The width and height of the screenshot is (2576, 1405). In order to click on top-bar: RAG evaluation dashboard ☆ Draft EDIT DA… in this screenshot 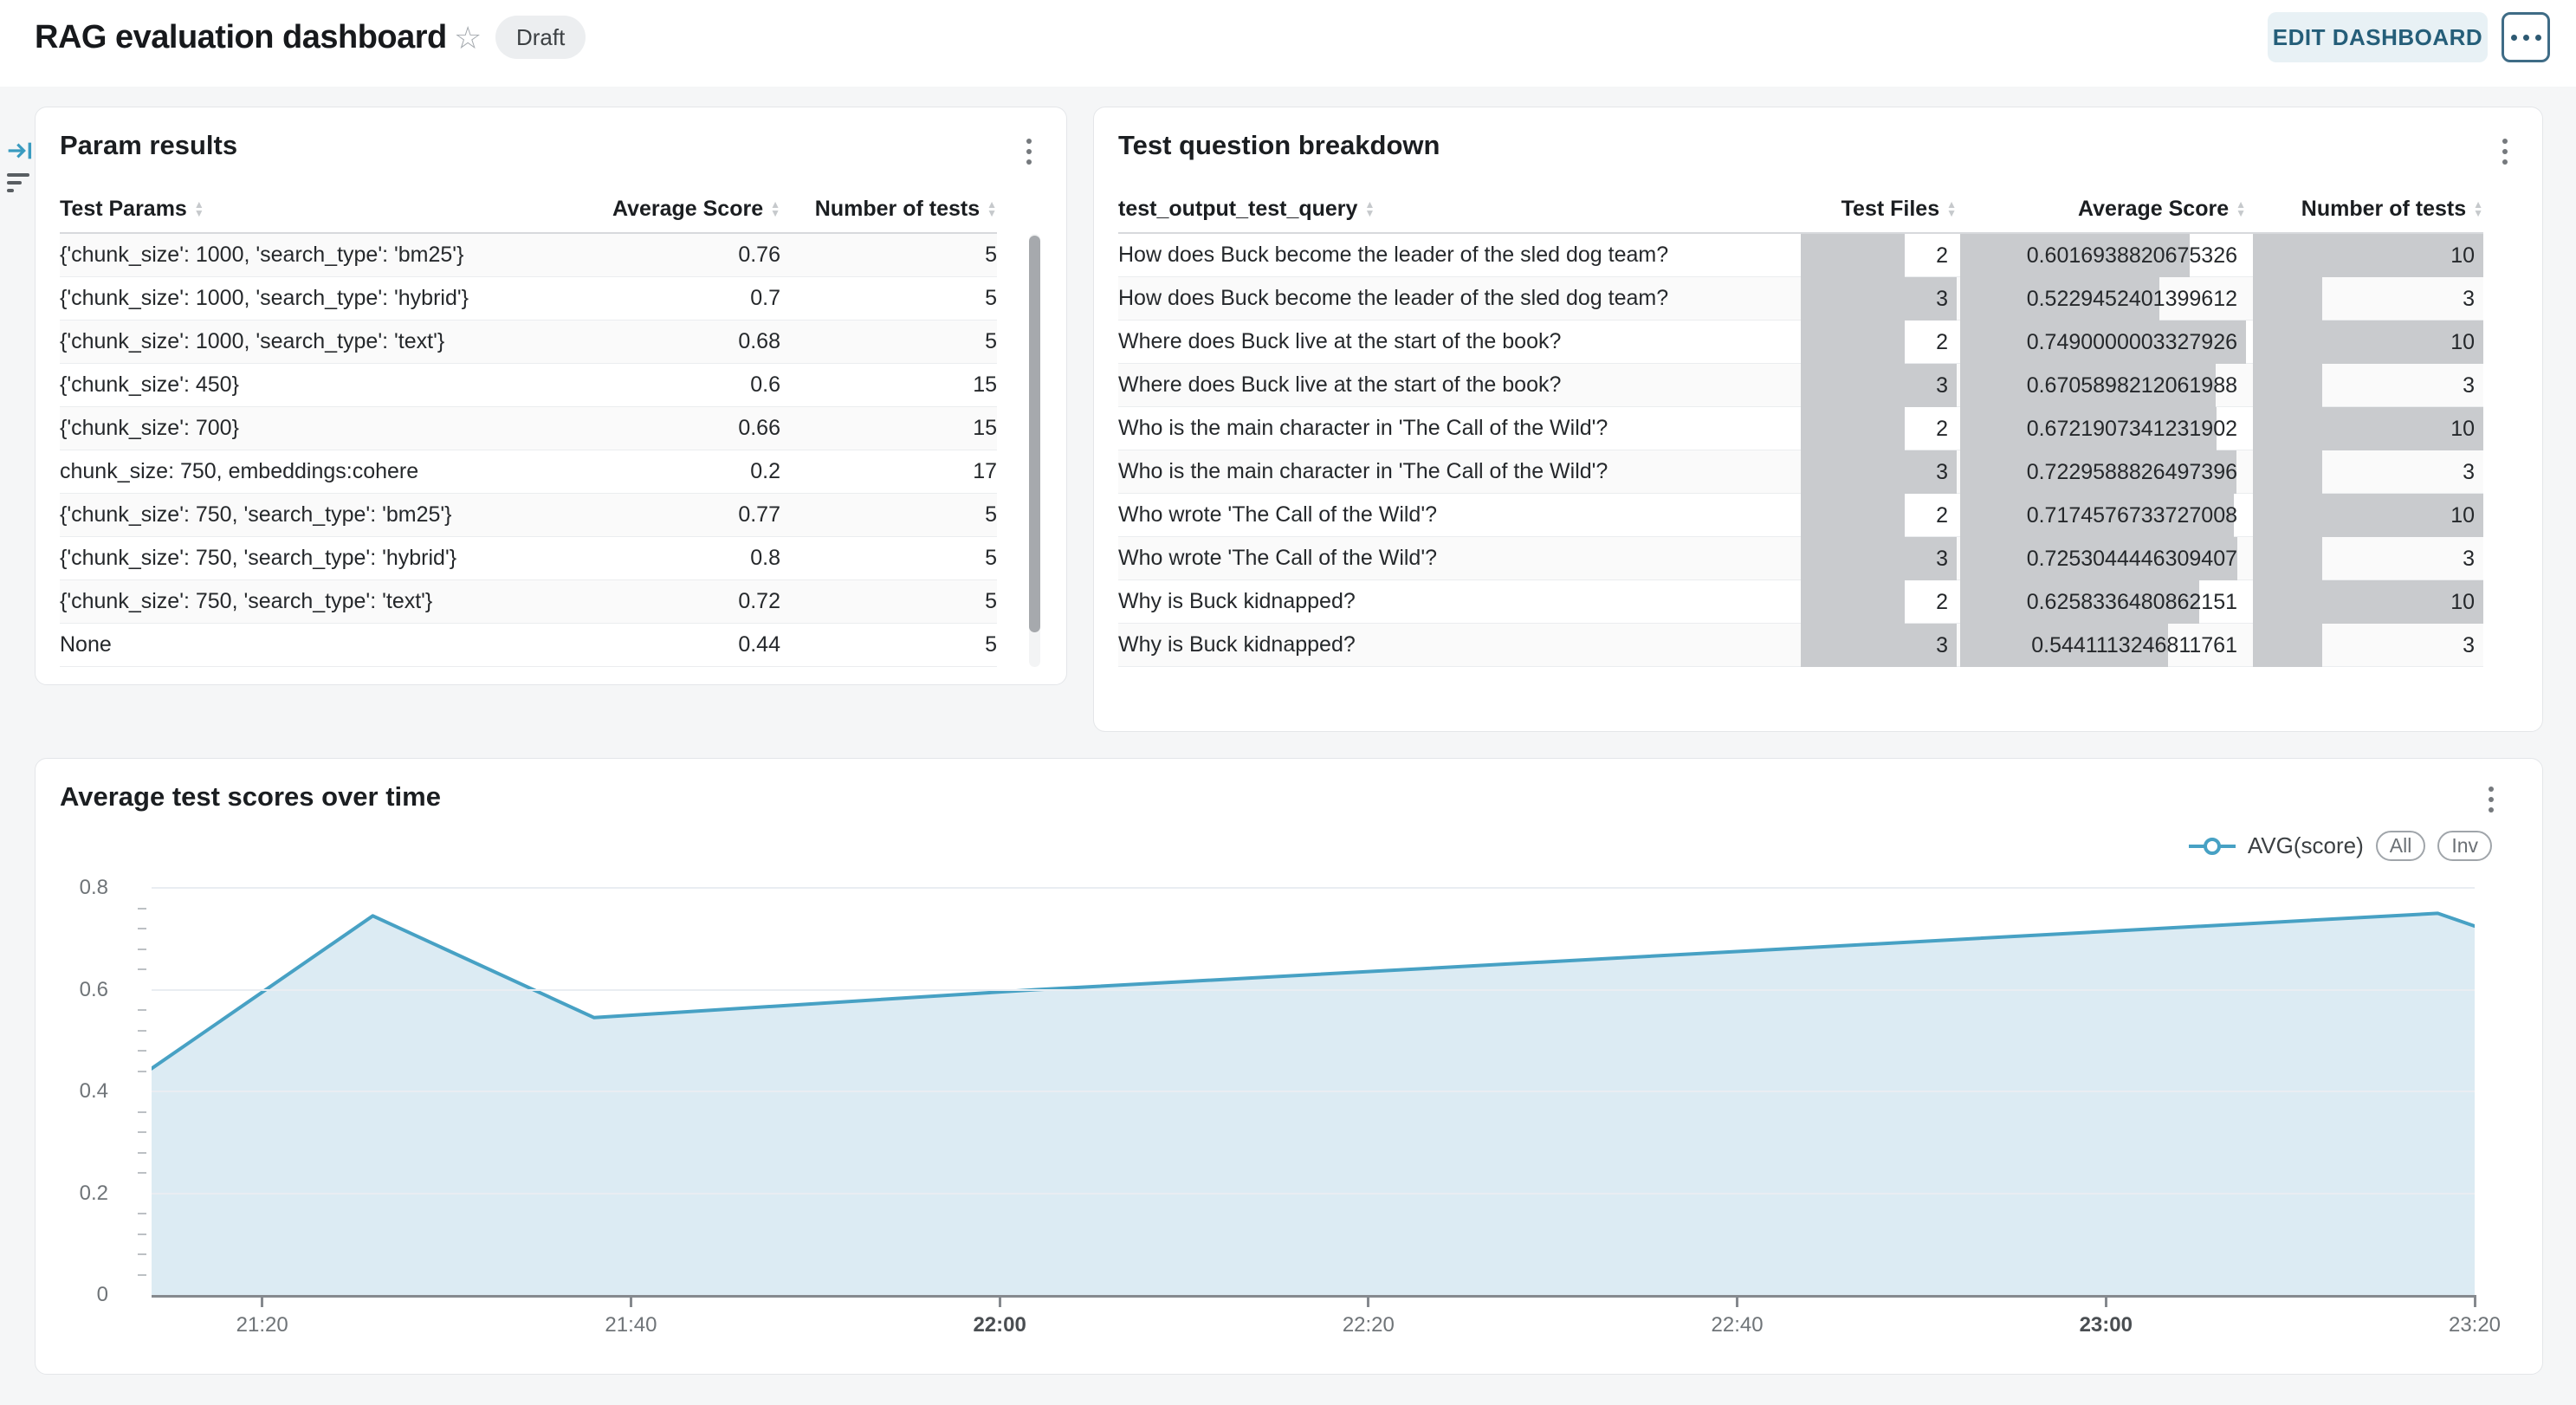, I will do `click(1288, 43)`.